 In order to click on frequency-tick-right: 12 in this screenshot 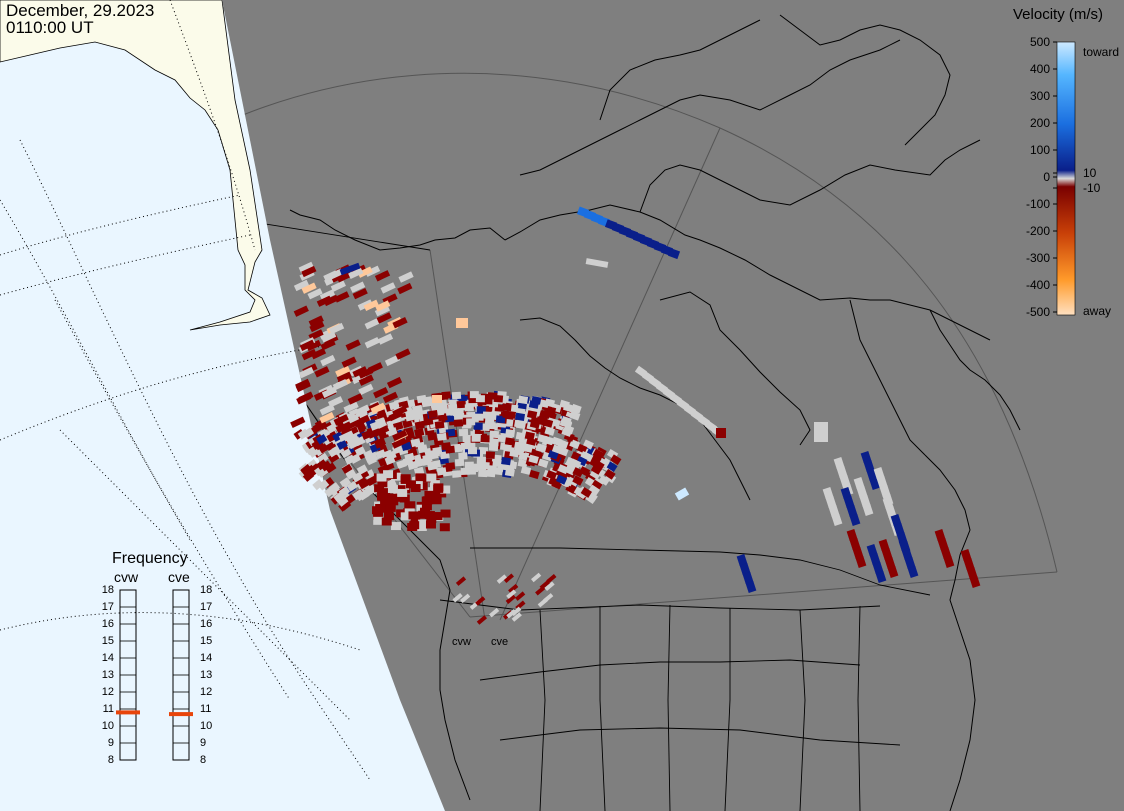, I will do `click(206, 692)`.